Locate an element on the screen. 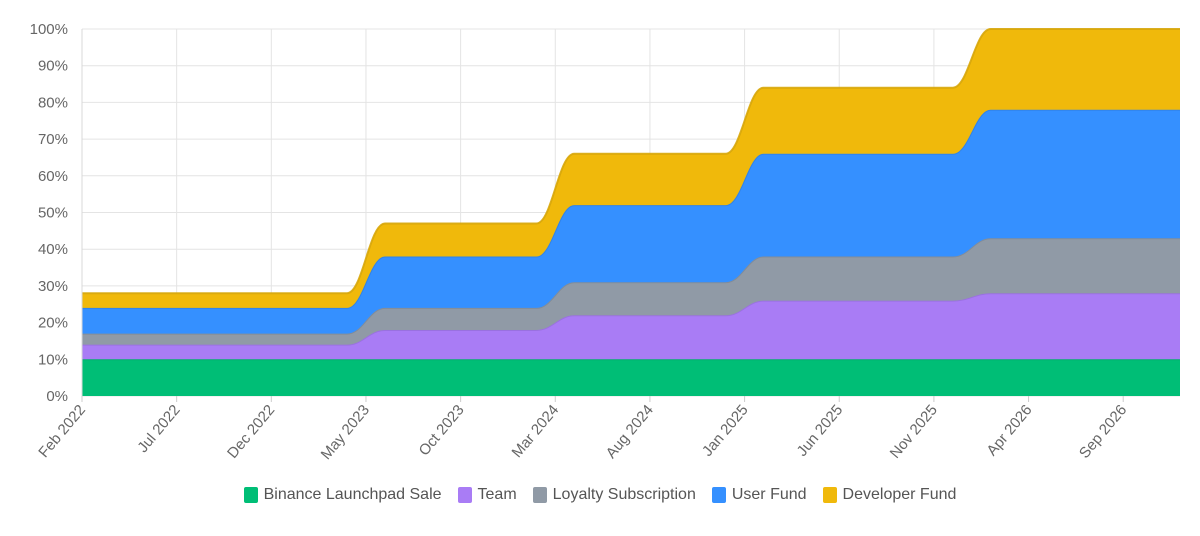 The image size is (1200, 536). legend-item: Team is located at coordinates (487, 495).